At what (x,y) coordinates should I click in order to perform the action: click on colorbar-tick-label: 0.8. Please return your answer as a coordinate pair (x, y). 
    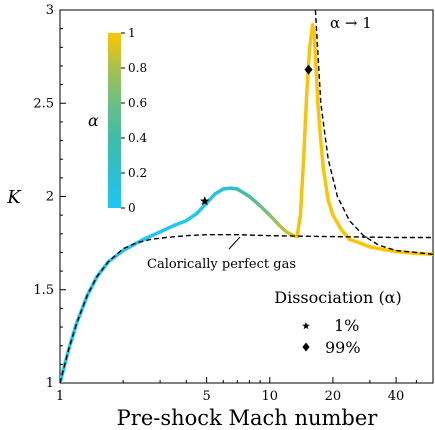
    Looking at the image, I should click on (137, 68).